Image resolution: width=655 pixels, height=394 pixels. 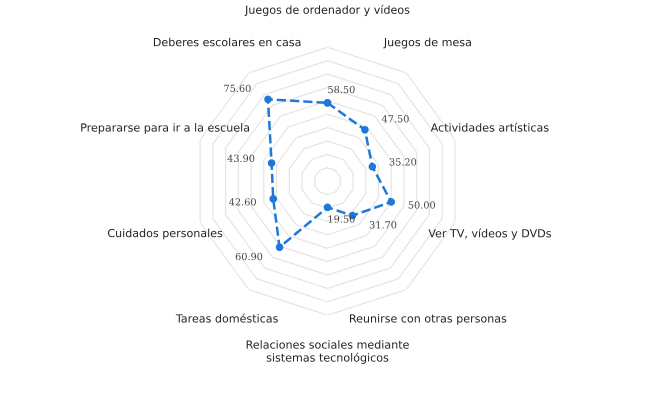 I want to click on spoke-label: Cuidados personales, so click(x=165, y=234).